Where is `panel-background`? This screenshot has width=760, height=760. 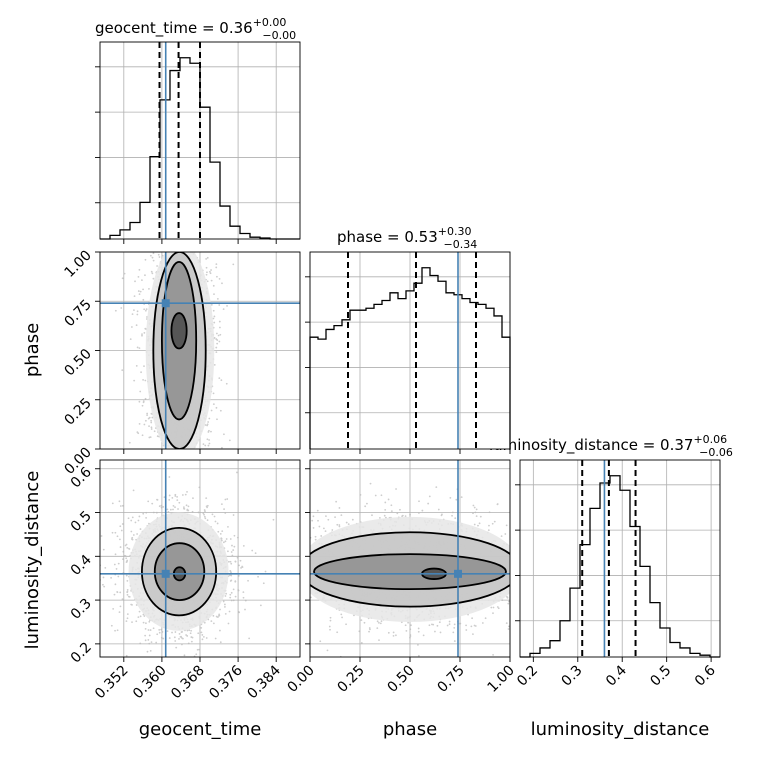 panel-background is located at coordinates (620, 558).